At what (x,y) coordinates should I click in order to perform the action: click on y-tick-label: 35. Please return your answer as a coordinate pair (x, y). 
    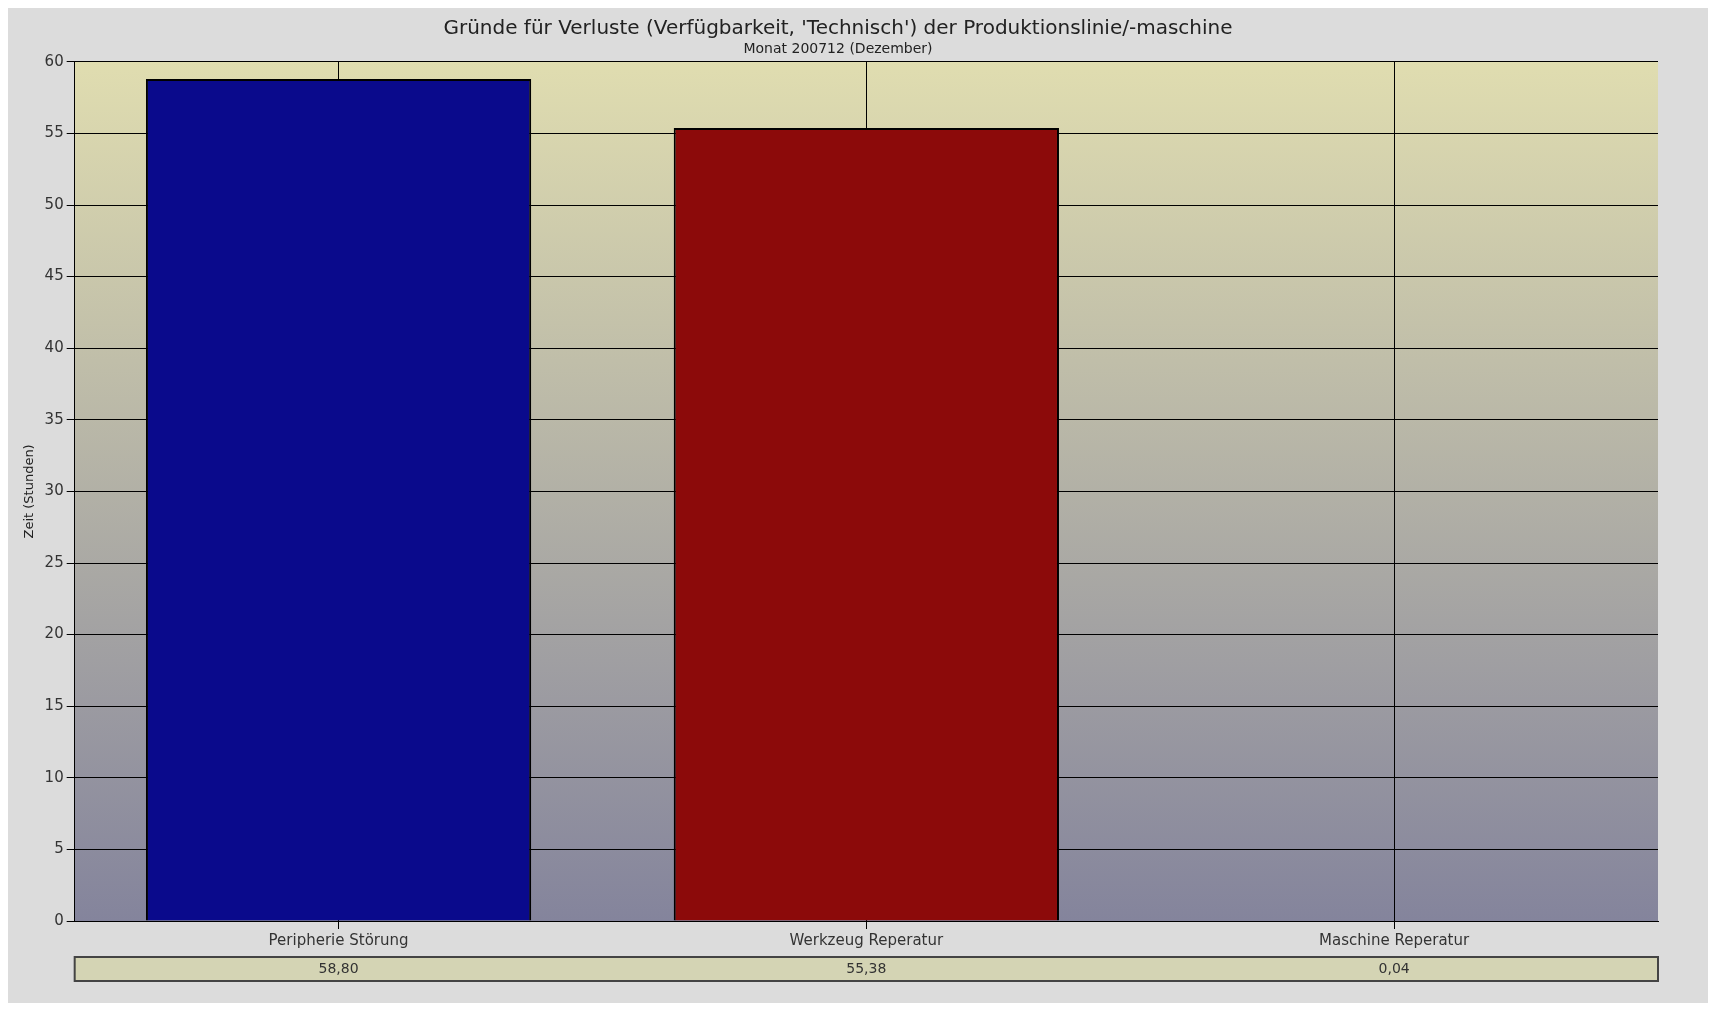
    Looking at the image, I should click on (54, 418).